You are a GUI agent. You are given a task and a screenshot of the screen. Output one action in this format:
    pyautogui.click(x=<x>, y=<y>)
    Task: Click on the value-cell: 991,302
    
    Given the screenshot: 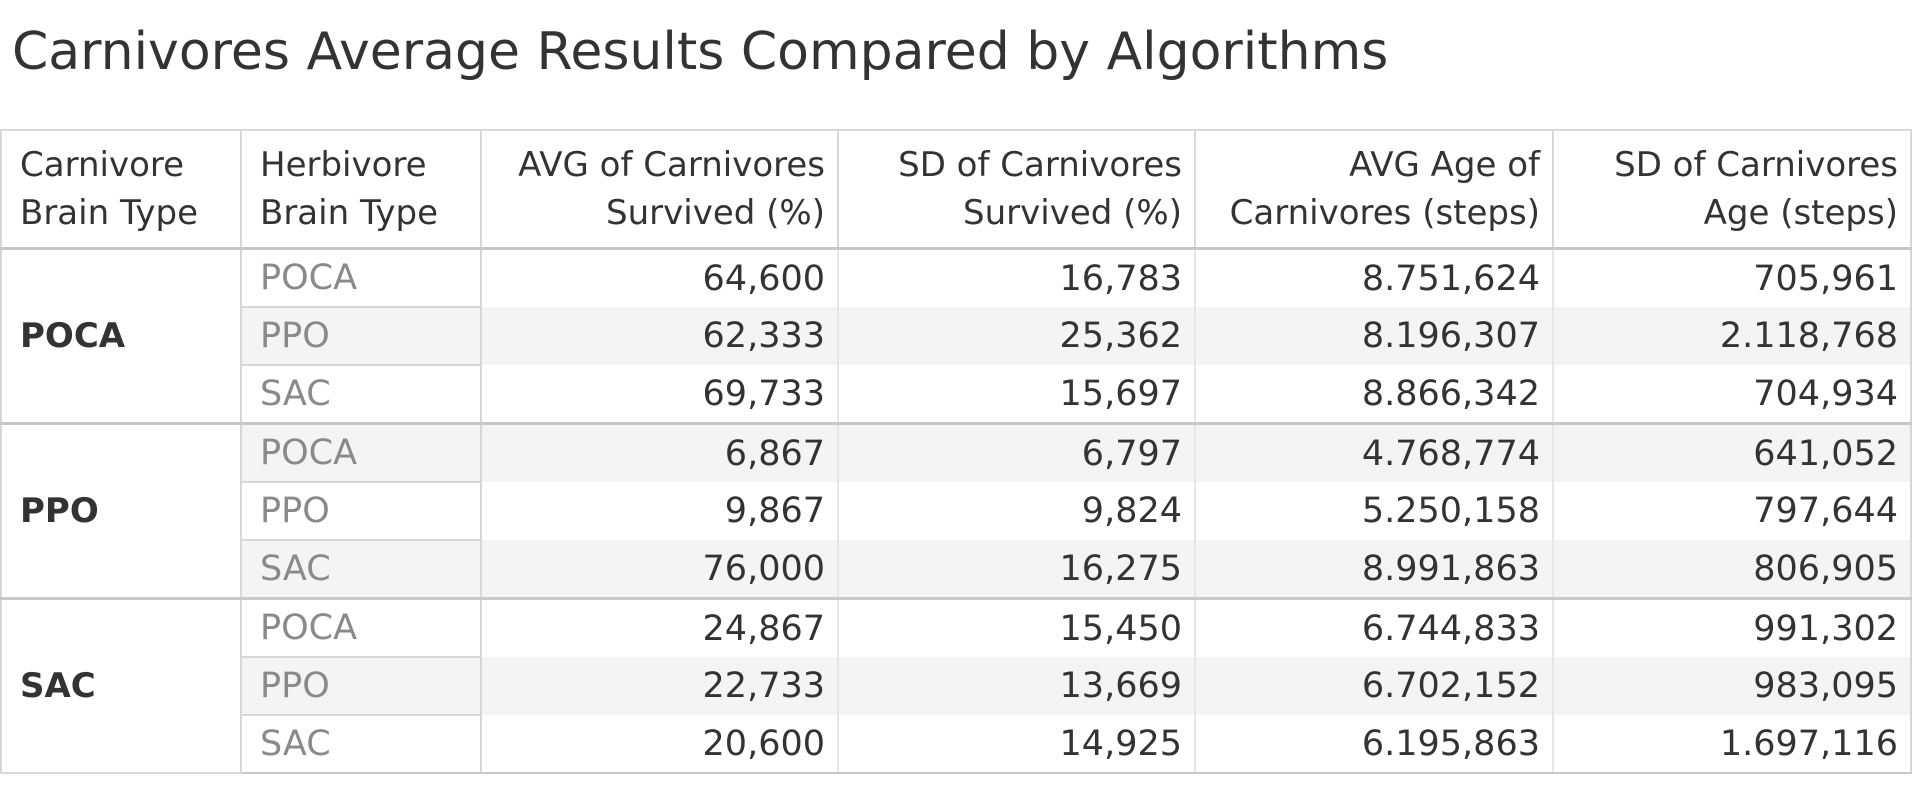 What is the action you would take?
    pyautogui.click(x=1732, y=627)
    